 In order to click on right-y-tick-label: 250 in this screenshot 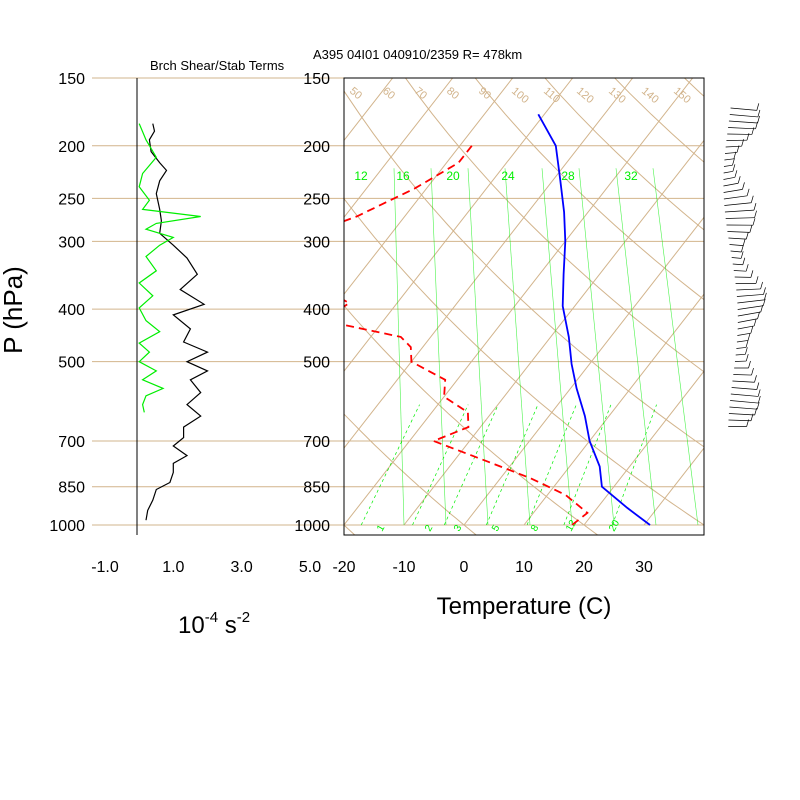, I will do `click(316, 199)`.